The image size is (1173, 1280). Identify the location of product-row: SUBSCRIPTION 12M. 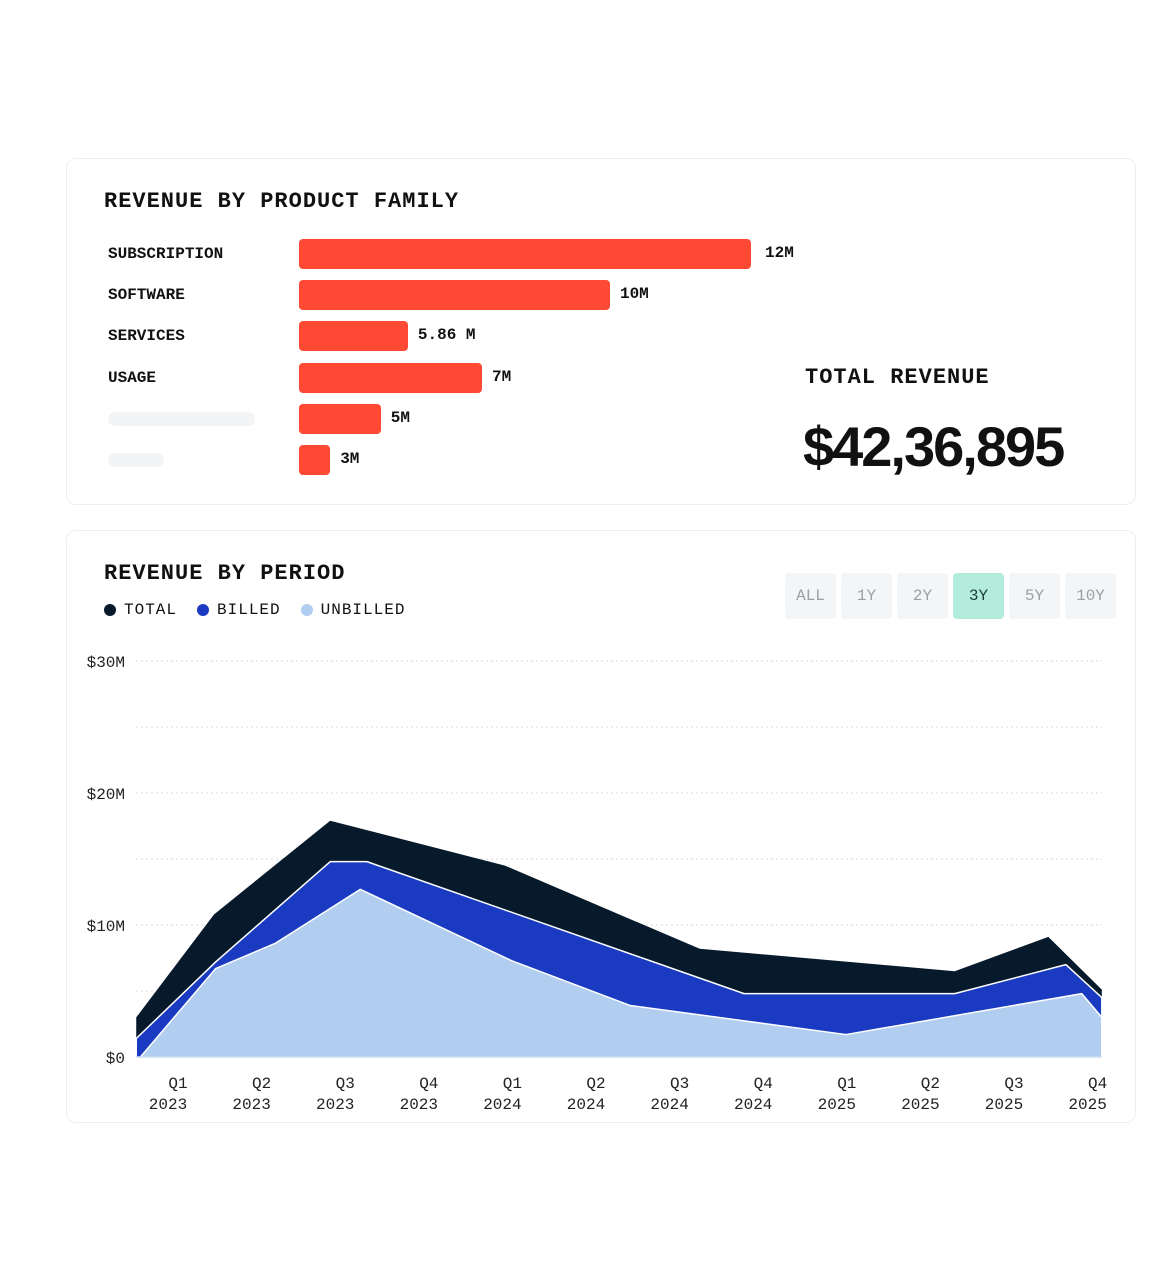
(567, 254).